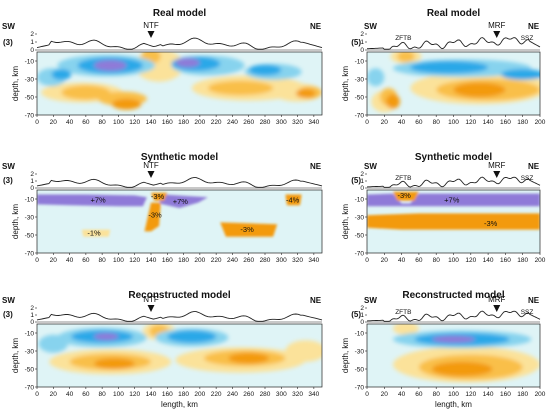  Describe the element at coordinates (15, 221) in the screenshot. I see `depth-axis-label: depth, km` at that location.